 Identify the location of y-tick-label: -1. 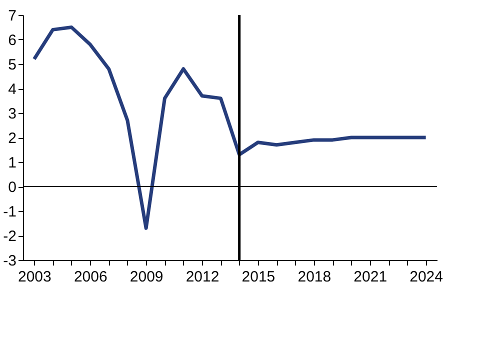
(9, 212).